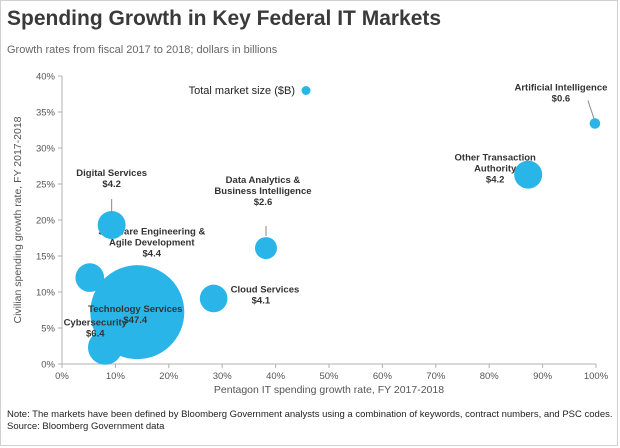 This screenshot has height=448, width=620. Describe the element at coordinates (263, 180) in the screenshot. I see `bubble-label: Data Analytics &` at that location.